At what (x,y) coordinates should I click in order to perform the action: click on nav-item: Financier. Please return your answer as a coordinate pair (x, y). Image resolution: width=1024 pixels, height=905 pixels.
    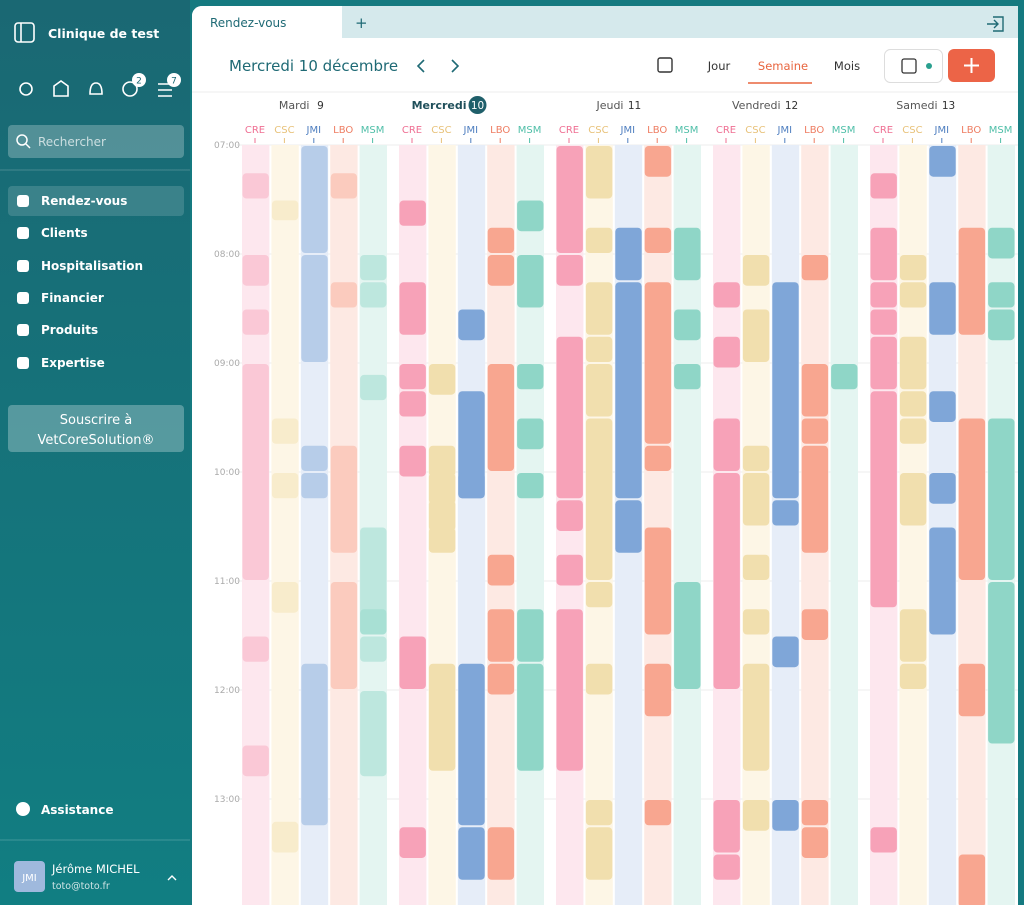
    Looking at the image, I should click on (96, 298).